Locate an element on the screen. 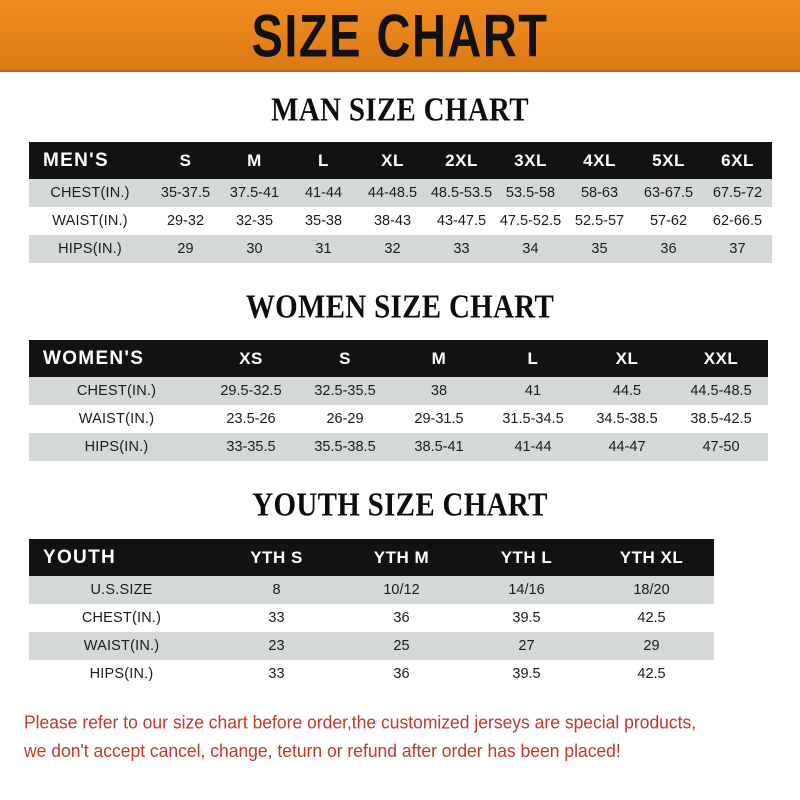  table-cell: 35.5-38.5 is located at coordinates (345, 447).